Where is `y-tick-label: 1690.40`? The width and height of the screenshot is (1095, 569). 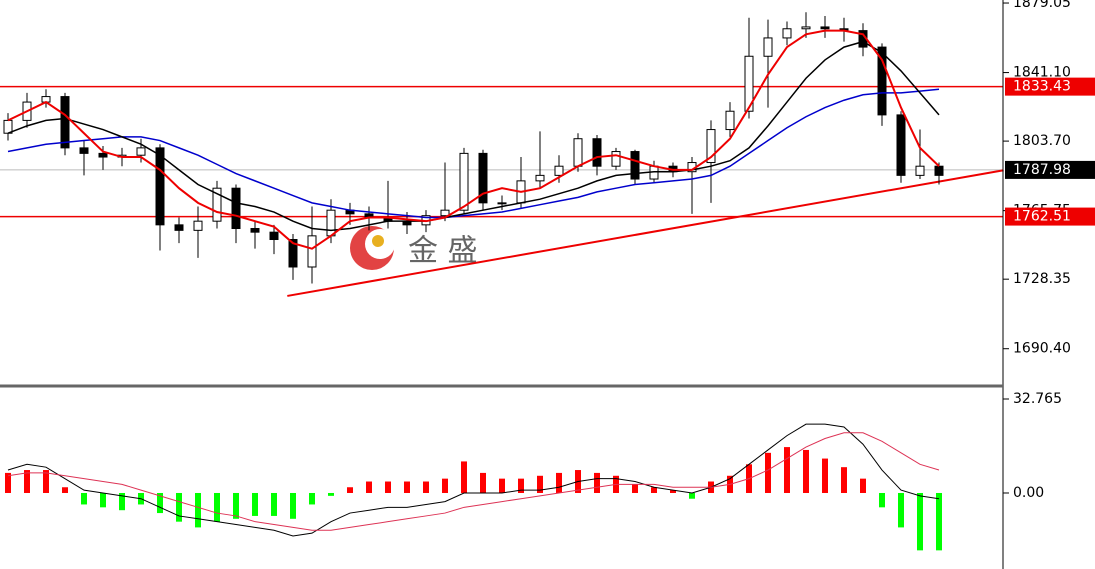 y-tick-label: 1690.40 is located at coordinates (1042, 349).